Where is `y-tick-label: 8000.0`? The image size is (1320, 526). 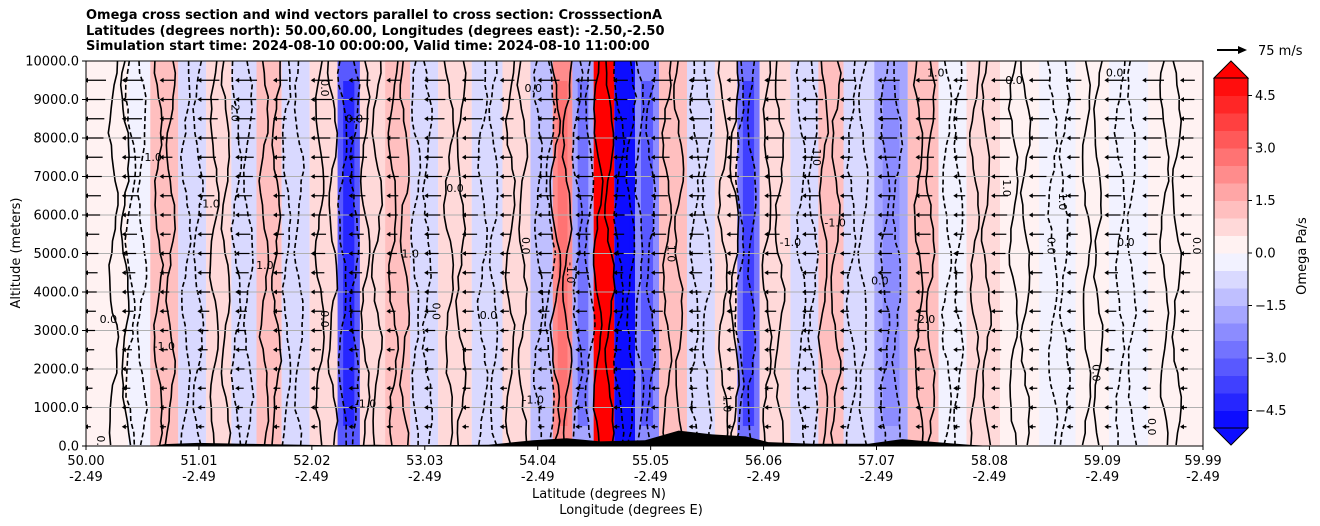
y-tick-label: 8000.0 is located at coordinates (57, 139).